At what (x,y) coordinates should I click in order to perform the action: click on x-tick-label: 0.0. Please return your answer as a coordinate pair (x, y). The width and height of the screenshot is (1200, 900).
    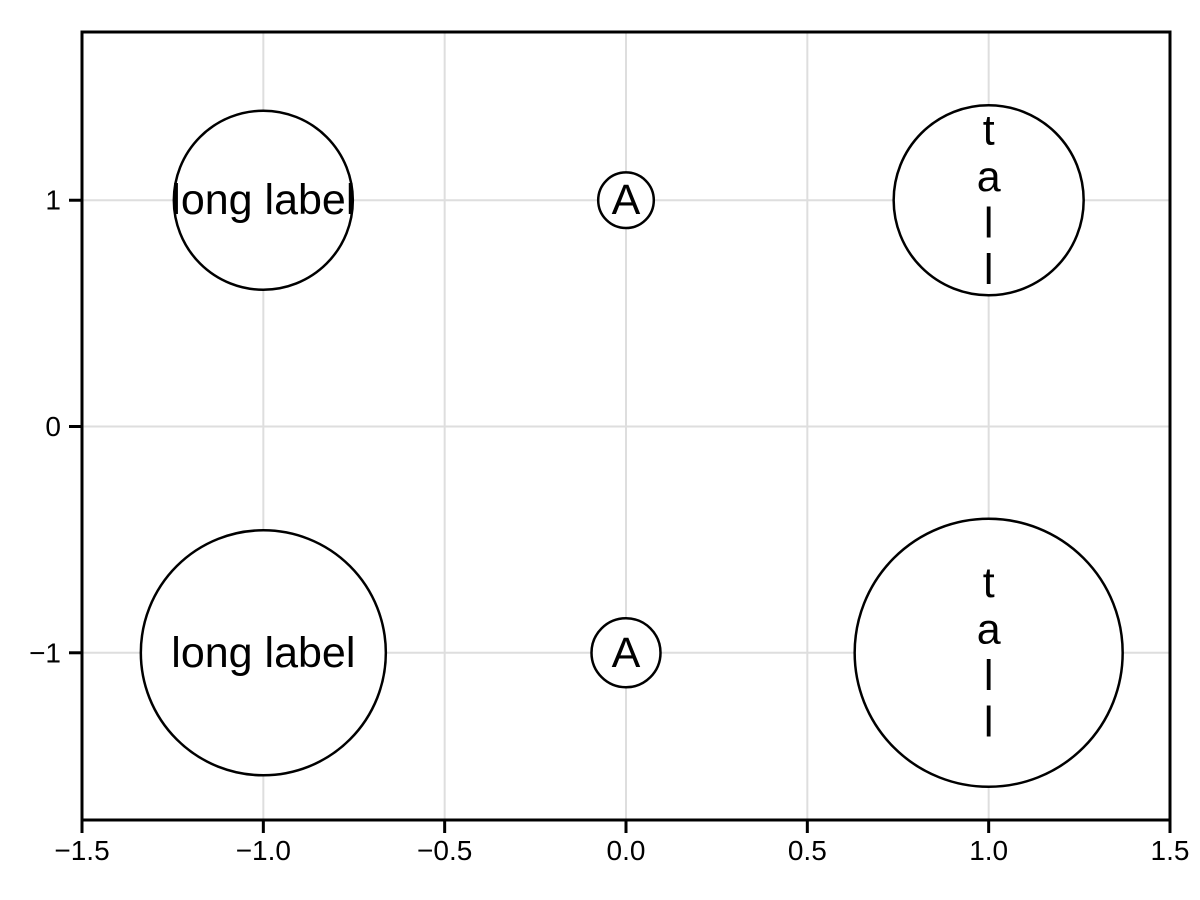
    Looking at the image, I should click on (626, 850).